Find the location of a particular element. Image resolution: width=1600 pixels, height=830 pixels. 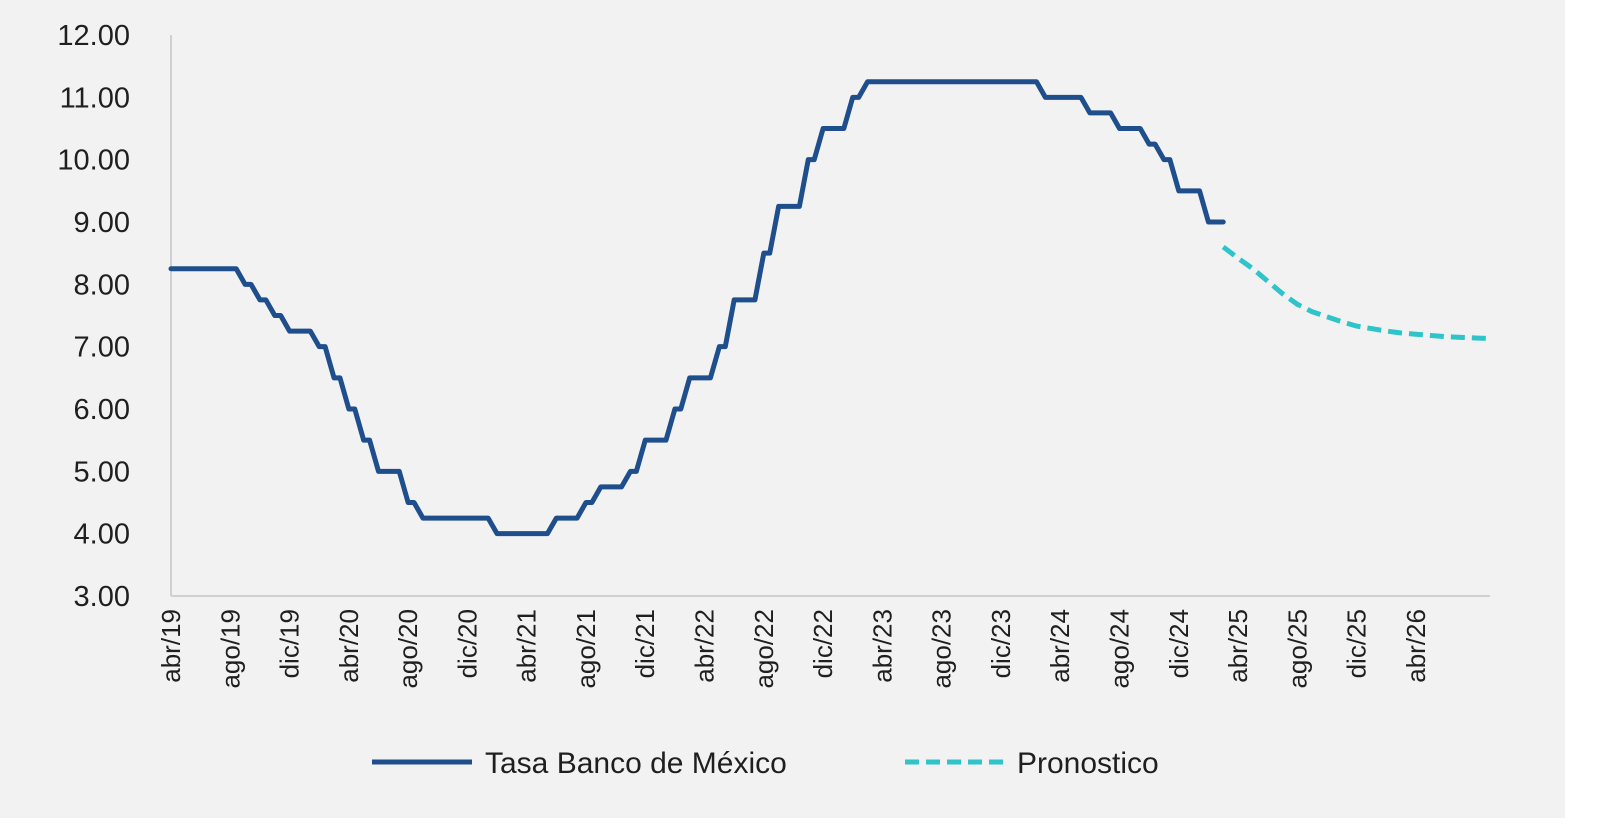

x-tick-label: abr/20 is located at coordinates (349, 646).